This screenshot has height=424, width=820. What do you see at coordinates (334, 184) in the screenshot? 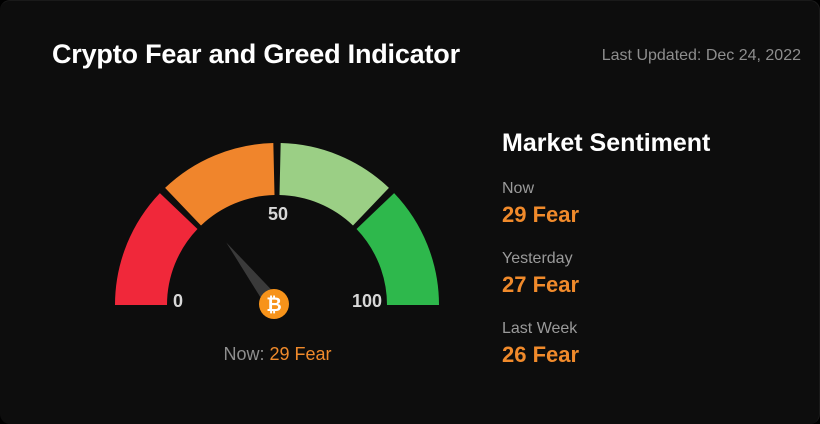
I see `gauge-segment-greed` at bounding box center [334, 184].